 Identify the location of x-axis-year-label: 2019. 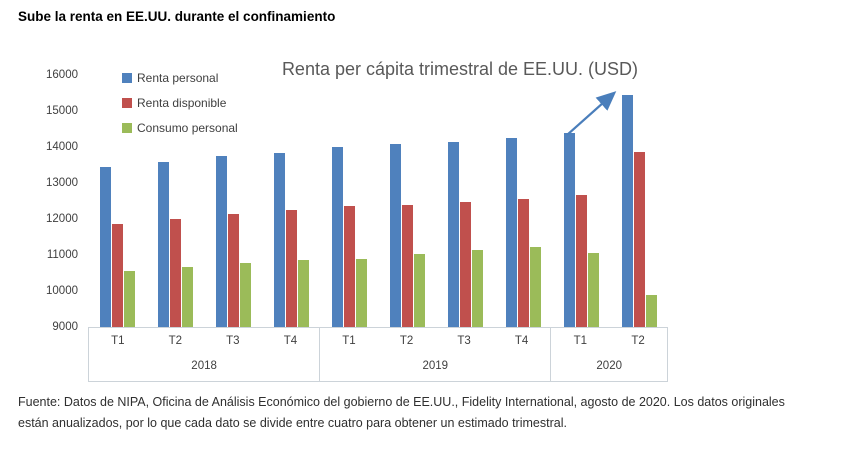
(435, 366).